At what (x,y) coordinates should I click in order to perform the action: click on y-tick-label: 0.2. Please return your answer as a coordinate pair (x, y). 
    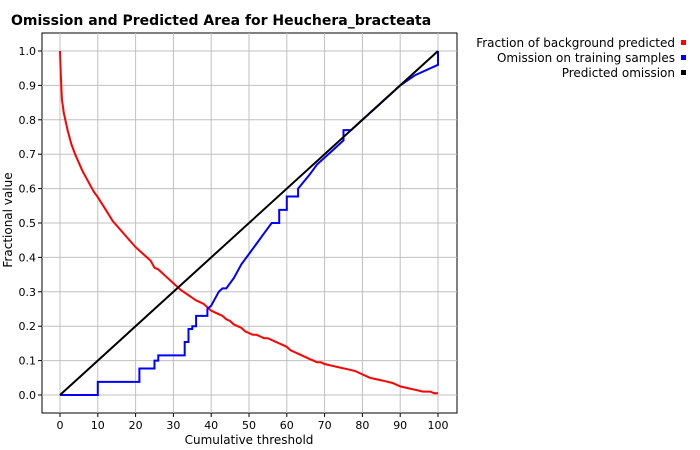
    Looking at the image, I should click on (28, 326).